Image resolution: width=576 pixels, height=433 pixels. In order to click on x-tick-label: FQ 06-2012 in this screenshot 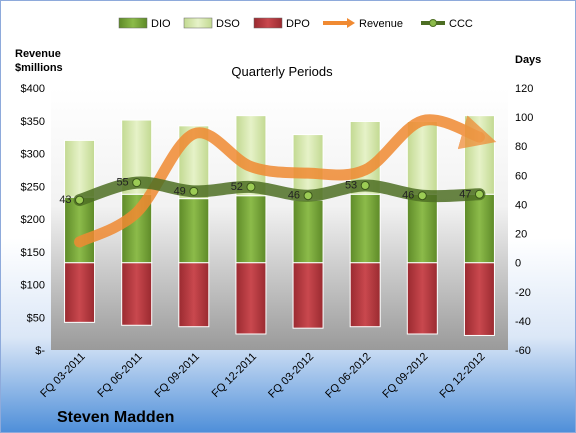, I will do `click(348, 376)`.